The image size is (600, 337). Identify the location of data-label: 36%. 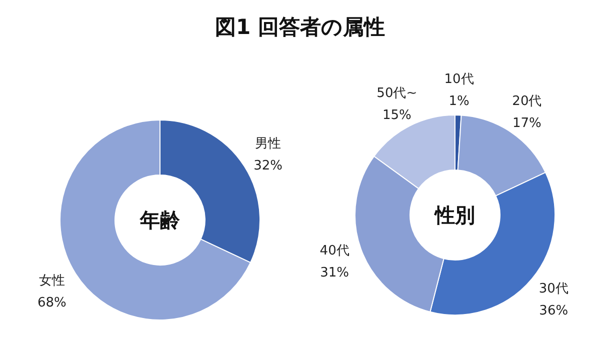
(553, 311).